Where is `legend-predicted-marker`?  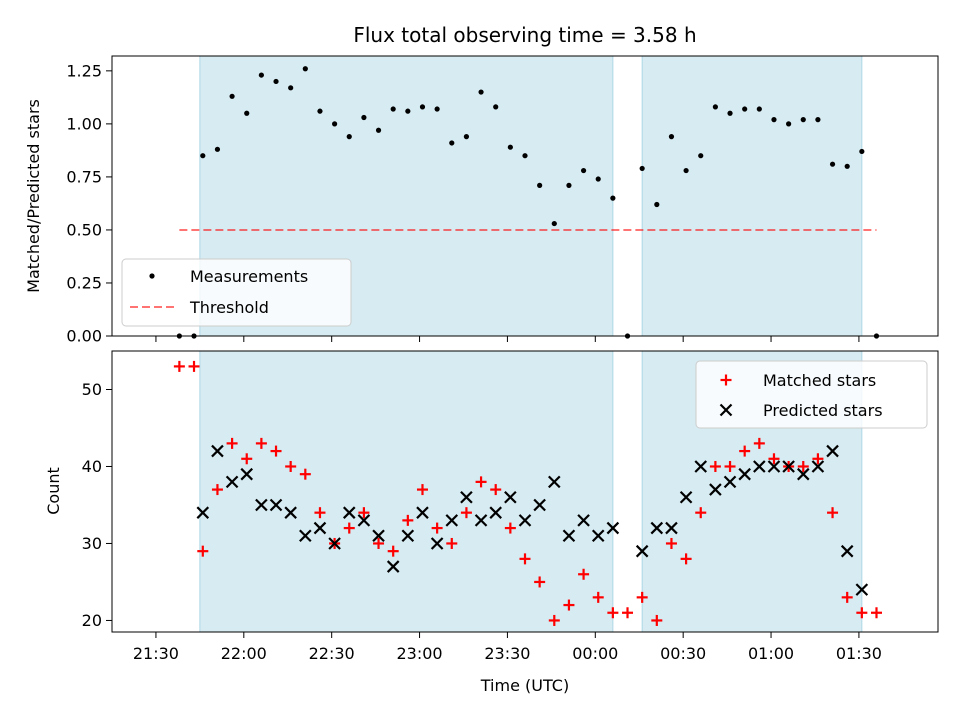 legend-predicted-marker is located at coordinates (726, 410).